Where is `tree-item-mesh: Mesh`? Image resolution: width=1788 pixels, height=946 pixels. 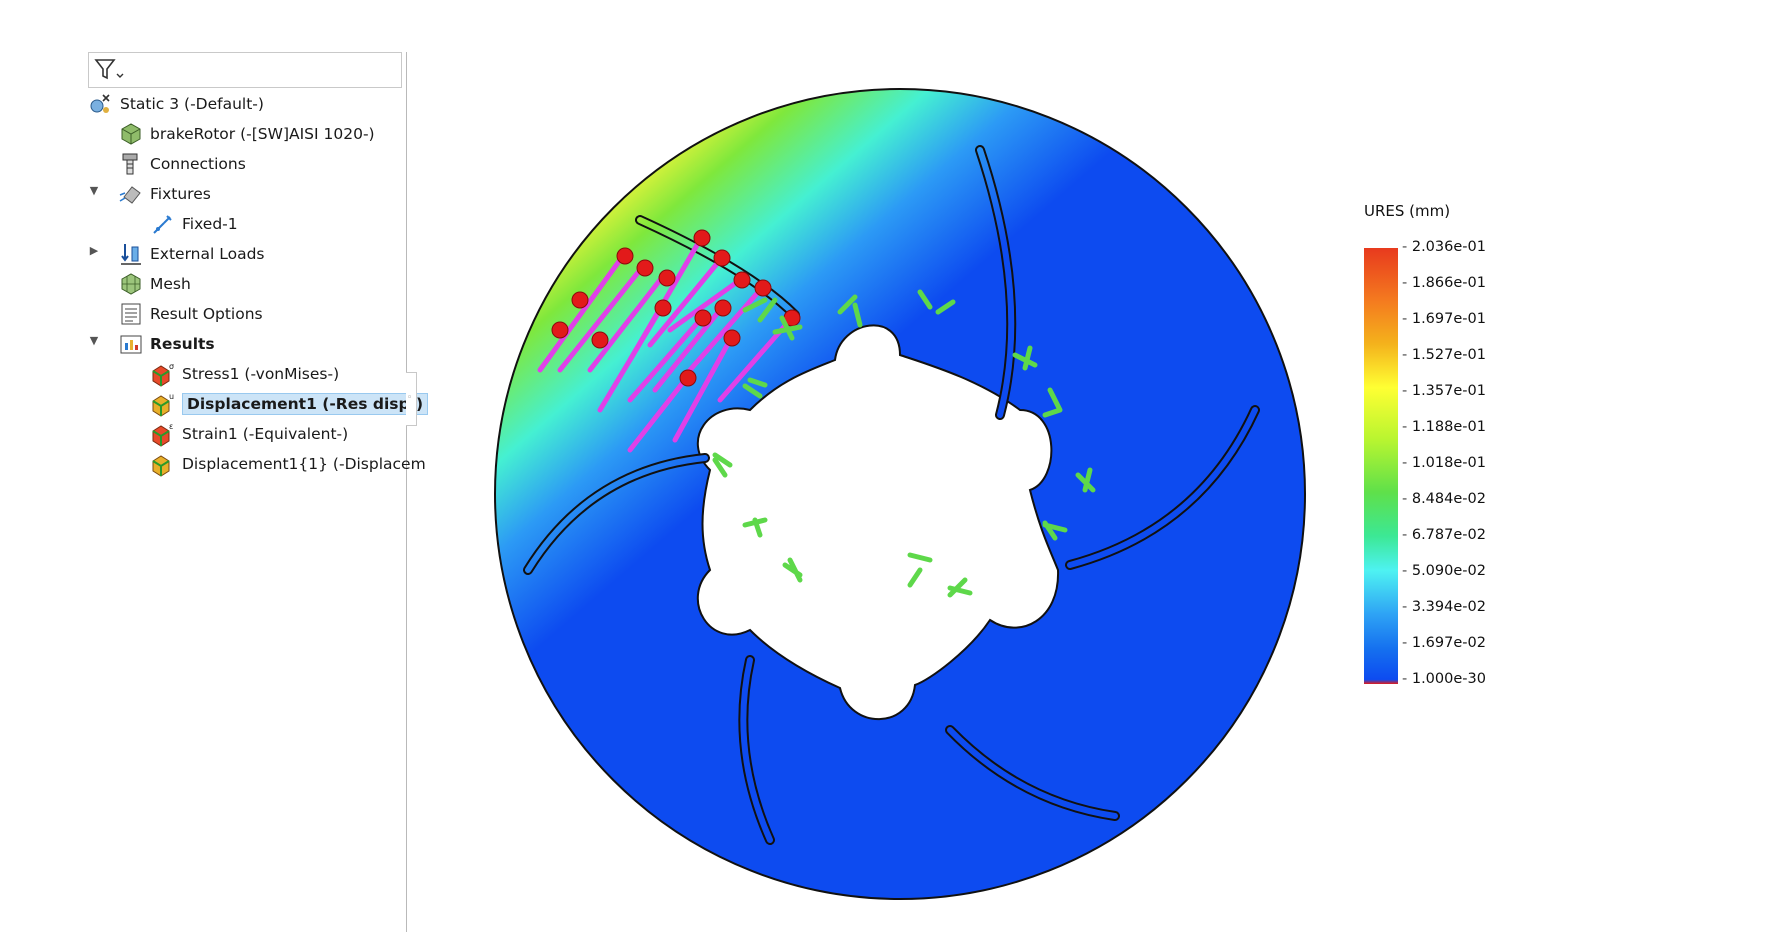 tree-item-mesh: Mesh is located at coordinates (154, 284).